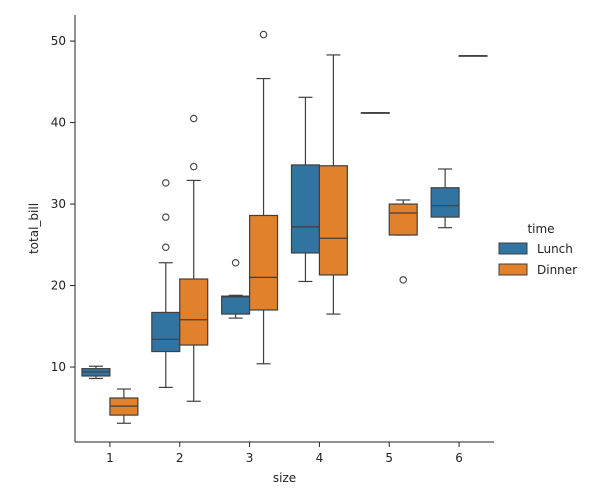 The width and height of the screenshot is (596, 500). I want to click on legend-title: time, so click(540, 229).